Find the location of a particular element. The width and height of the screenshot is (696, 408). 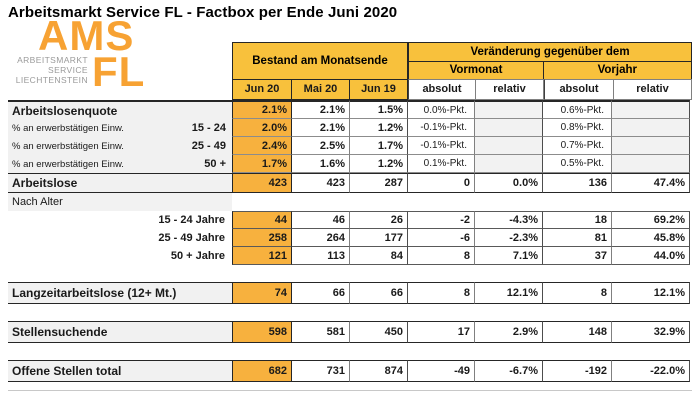

cell-jun19: 287 is located at coordinates (379, 183).